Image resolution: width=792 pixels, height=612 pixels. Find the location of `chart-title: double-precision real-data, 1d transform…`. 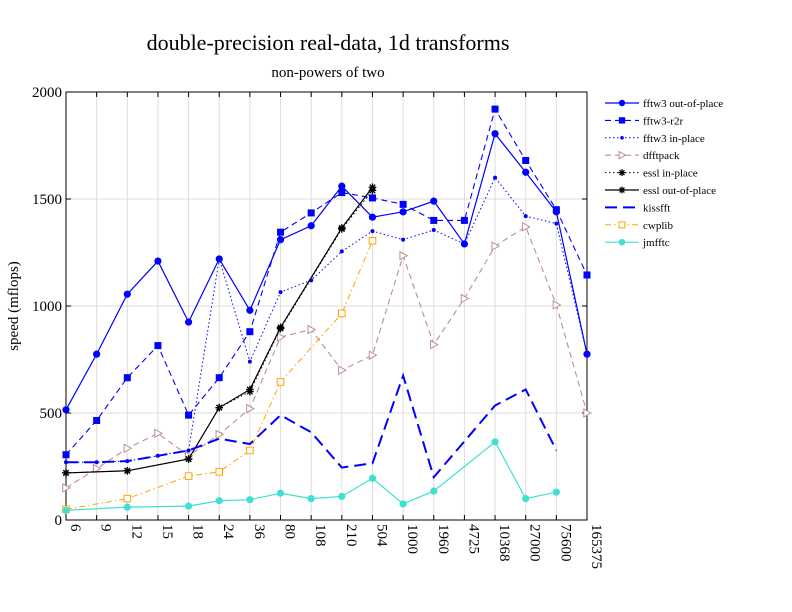

chart-title: double-precision real-data, 1d transform… is located at coordinates (328, 42).